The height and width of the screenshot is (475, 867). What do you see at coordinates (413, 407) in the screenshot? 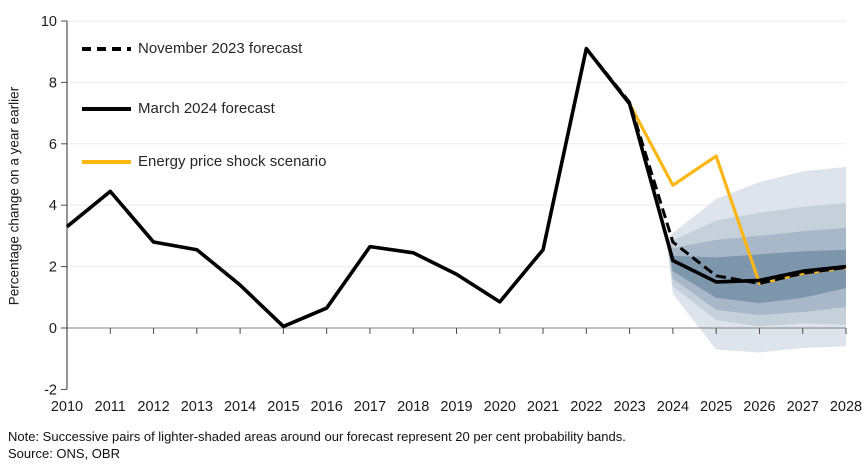
I see `x-tick-label: 2018` at bounding box center [413, 407].